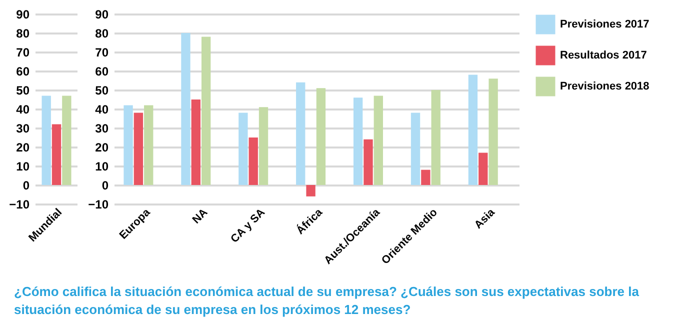 The image size is (696, 328). What do you see at coordinates (605, 24) in the screenshot?
I see `legend-label: Previsiones 2017` at bounding box center [605, 24].